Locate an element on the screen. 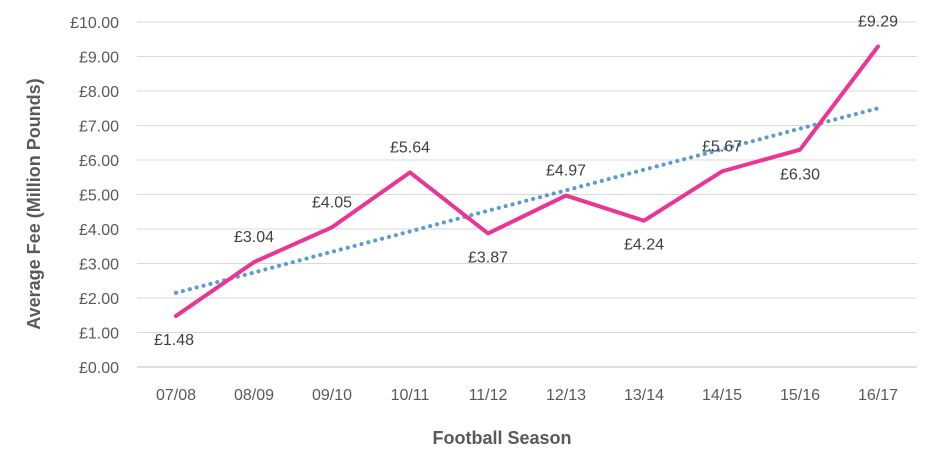 The image size is (940, 466). x-tick-label: 07/08 is located at coordinates (176, 395).